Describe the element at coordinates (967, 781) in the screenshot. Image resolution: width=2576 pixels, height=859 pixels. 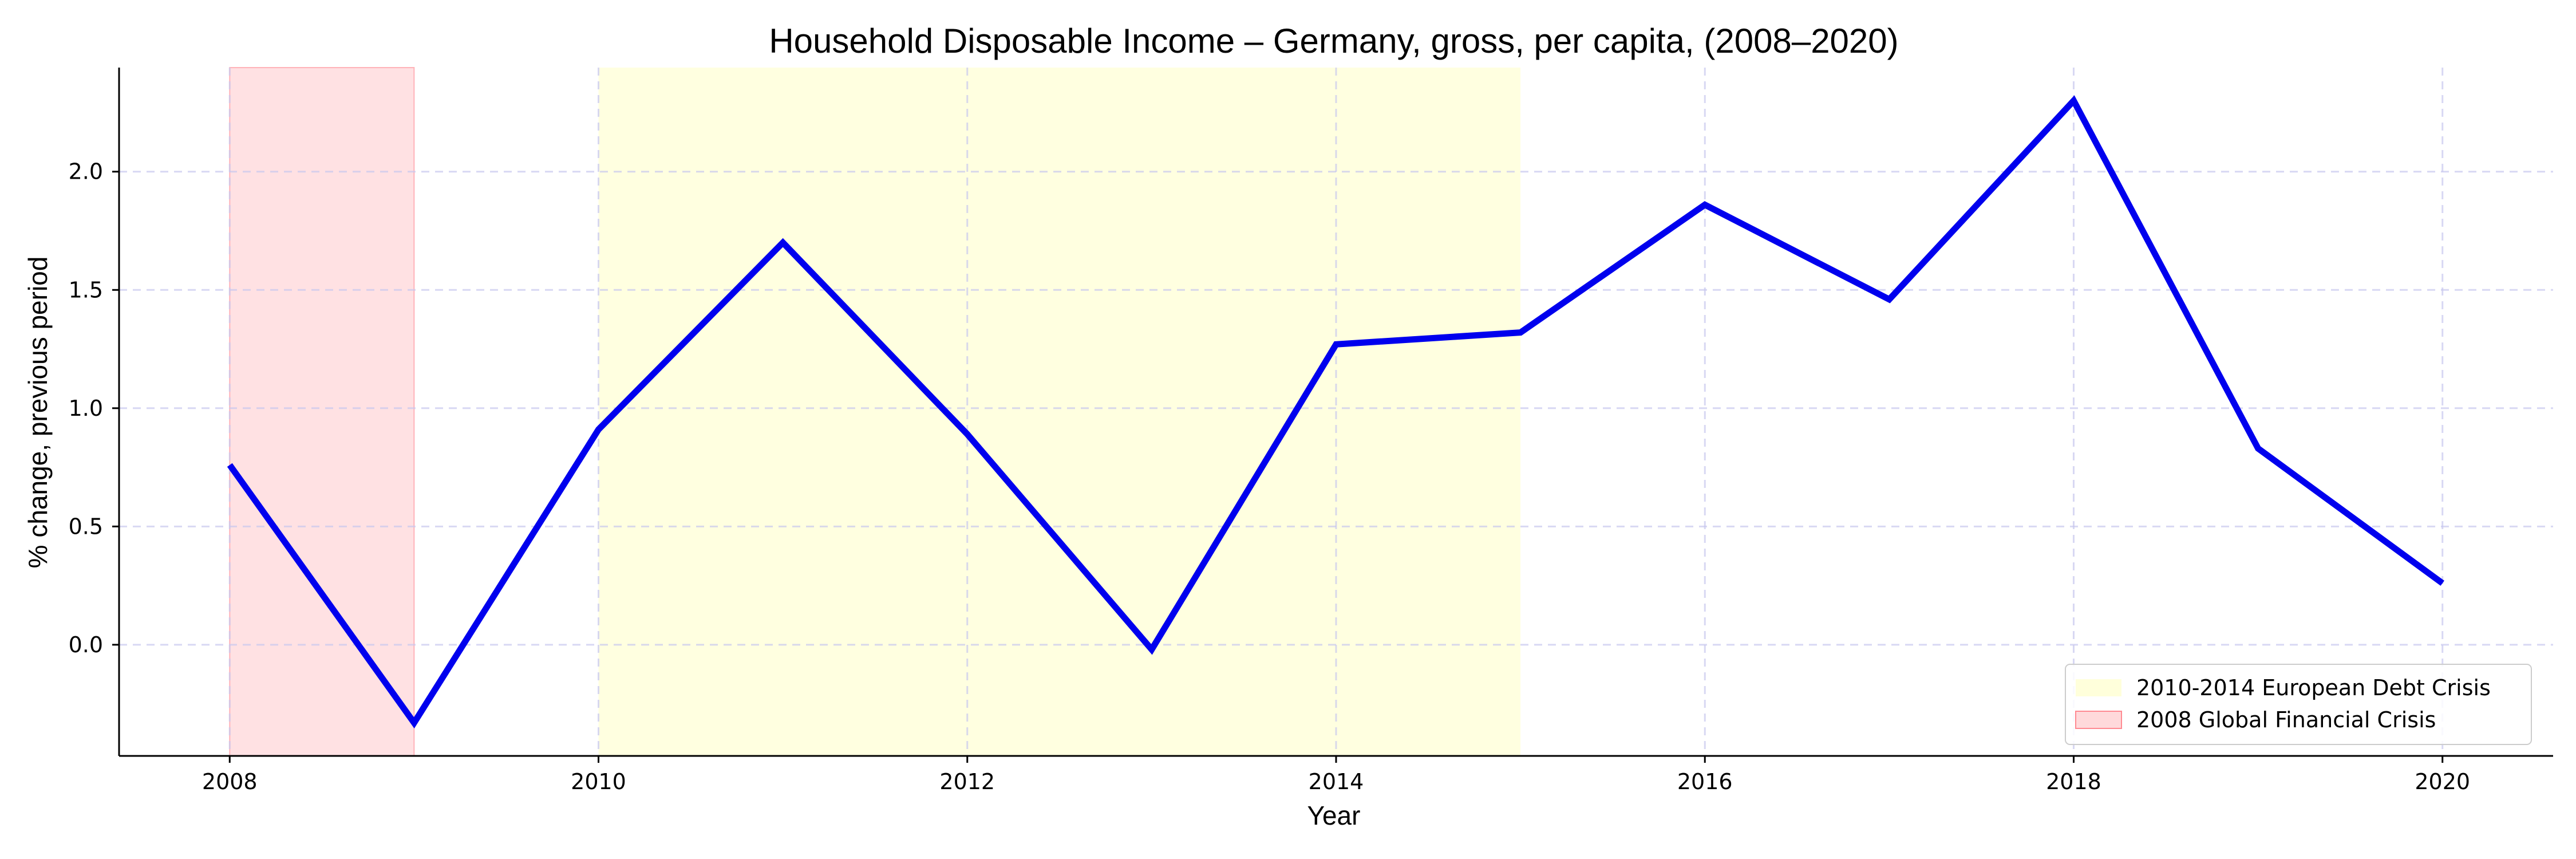
I see `x-tick-label: 2012` at that location.